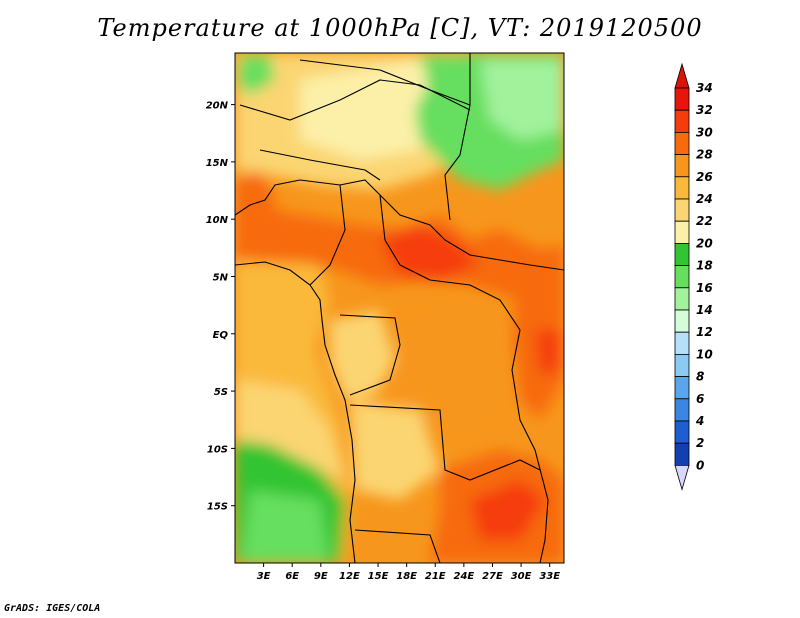  I want to click on colorbar-label: 14, so click(704, 310).